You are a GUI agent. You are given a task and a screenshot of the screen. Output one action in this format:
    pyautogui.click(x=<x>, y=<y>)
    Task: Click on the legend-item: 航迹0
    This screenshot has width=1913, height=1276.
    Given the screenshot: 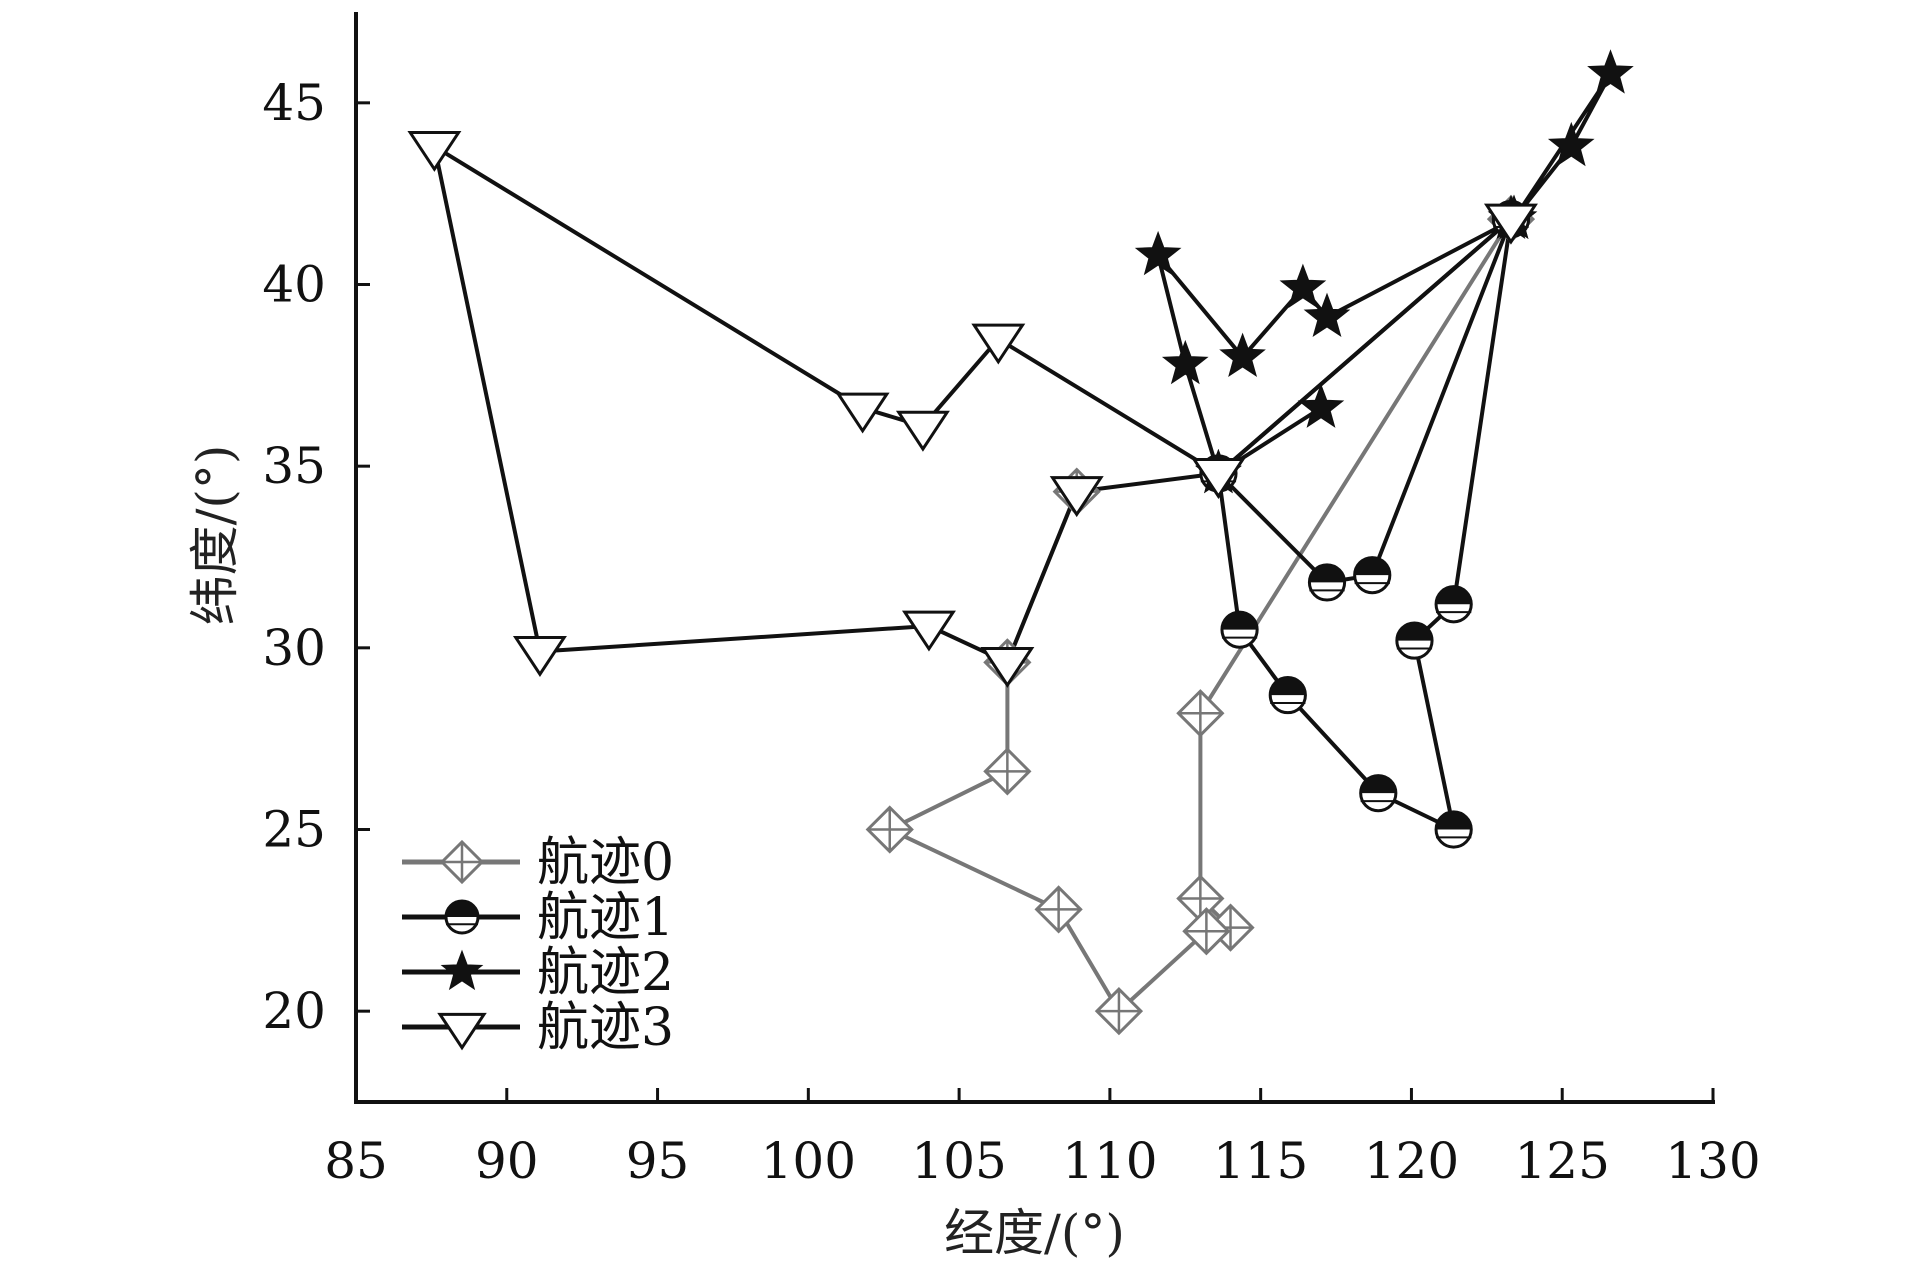 What is the action you would take?
    pyautogui.click(x=538, y=863)
    